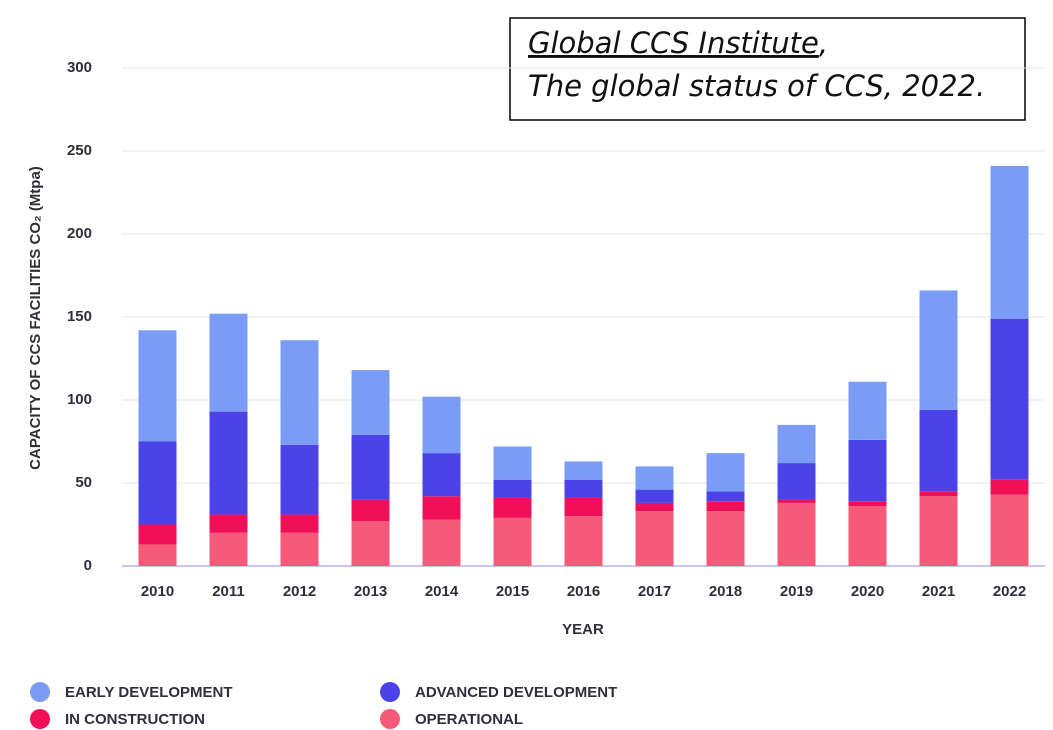 The height and width of the screenshot is (730, 1053). I want to click on x-tick-label: 2015, so click(512, 591).